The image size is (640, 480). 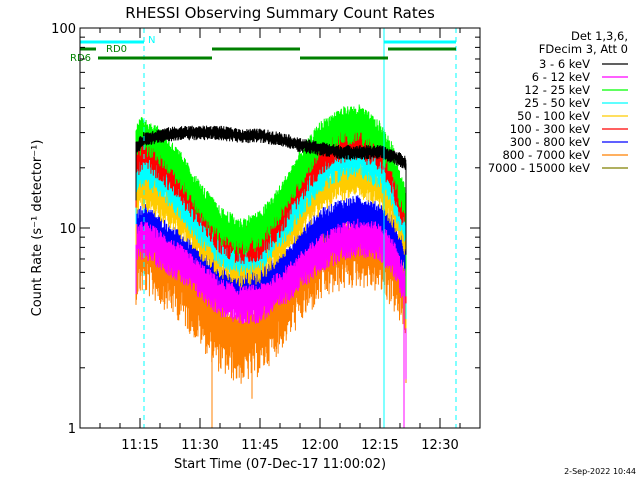 I want to click on series-3-6kev, so click(x=271, y=190).